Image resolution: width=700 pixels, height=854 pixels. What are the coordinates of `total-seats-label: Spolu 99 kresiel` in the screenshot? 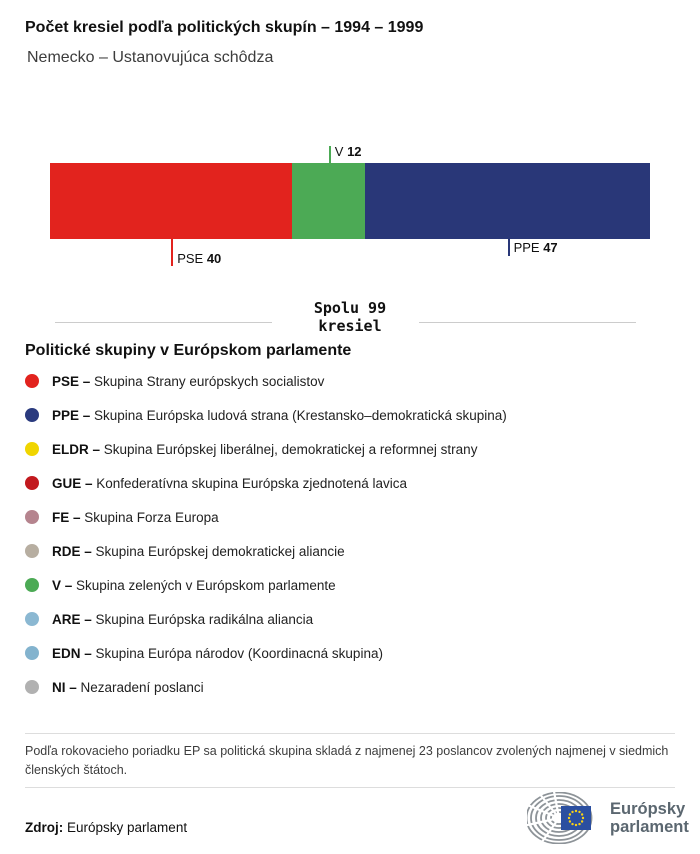 It's located at (350, 317).